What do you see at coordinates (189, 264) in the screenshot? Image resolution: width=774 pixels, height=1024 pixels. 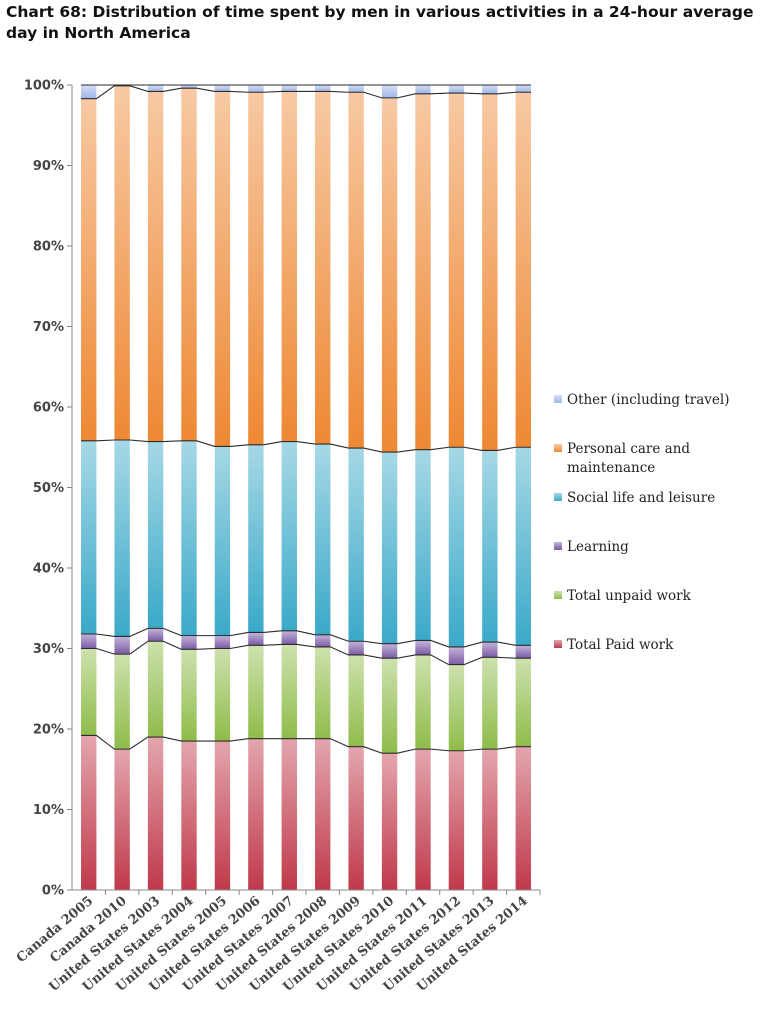 I see `bar-personal-care-and-maintenance-united-states-2004` at bounding box center [189, 264].